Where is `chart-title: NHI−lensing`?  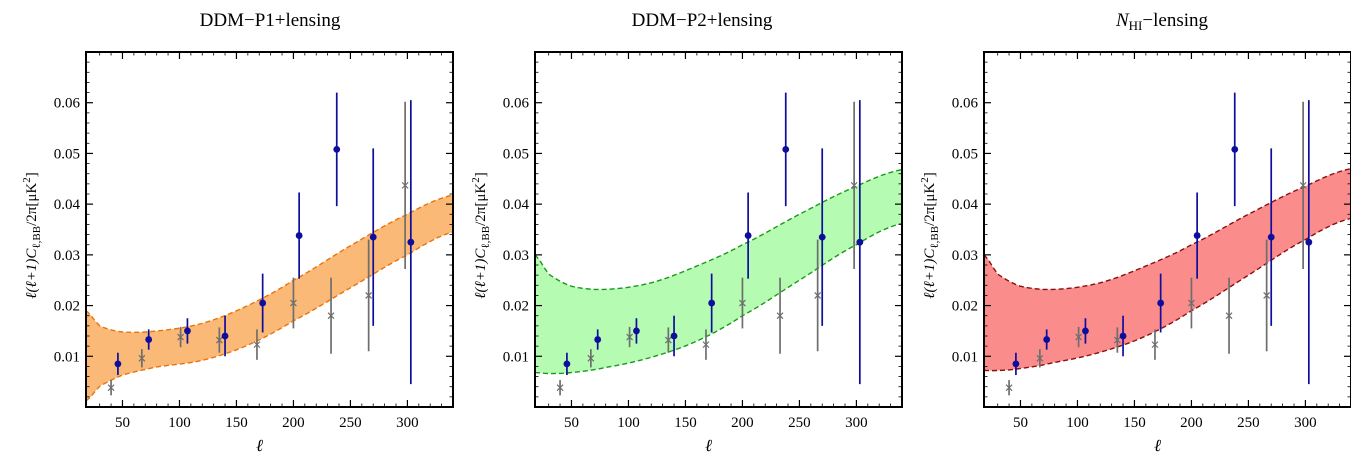 chart-title: NHI−lensing is located at coordinates (1162, 21).